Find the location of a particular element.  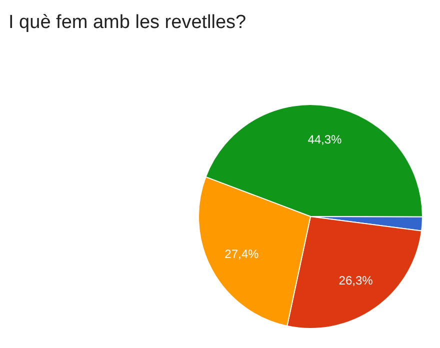

data-label: 44,3% is located at coordinates (325, 139).